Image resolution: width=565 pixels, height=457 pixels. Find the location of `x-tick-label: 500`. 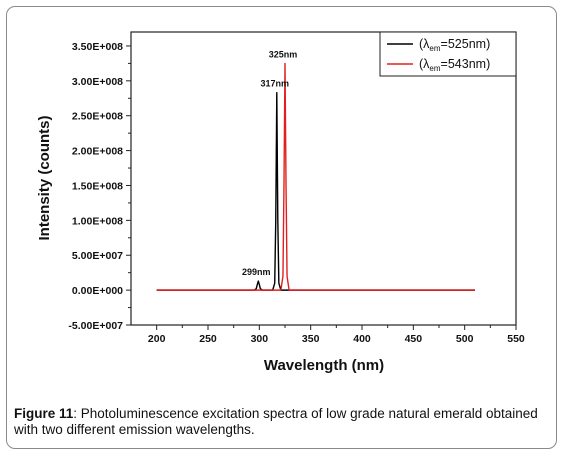

x-tick-label: 500 is located at coordinates (465, 339).